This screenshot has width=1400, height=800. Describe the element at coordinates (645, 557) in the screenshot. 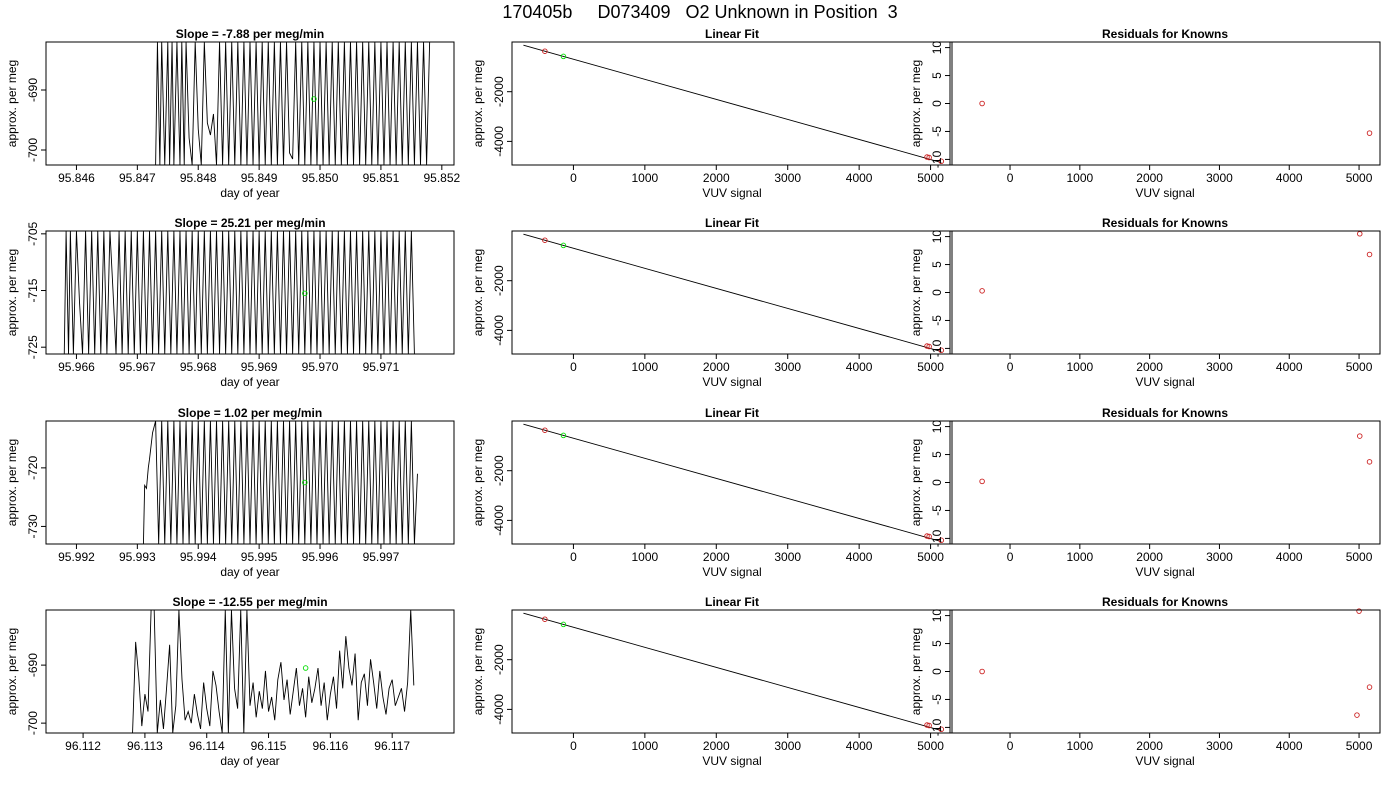

I see `panel-8-x-tick-label: 1000` at that location.